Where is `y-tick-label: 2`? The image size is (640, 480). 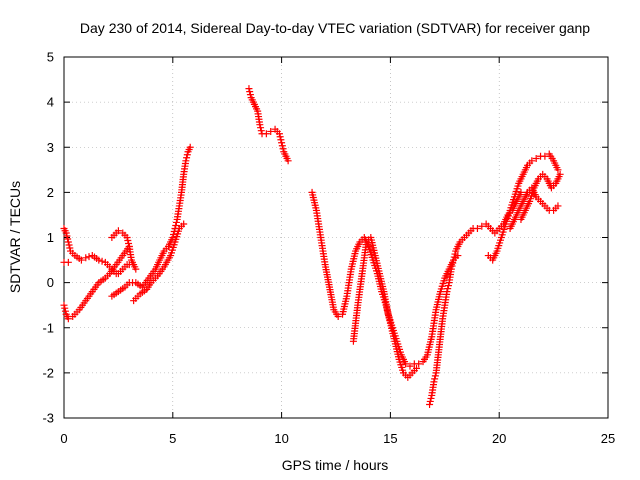
y-tick-label: 2 is located at coordinates (50, 192).